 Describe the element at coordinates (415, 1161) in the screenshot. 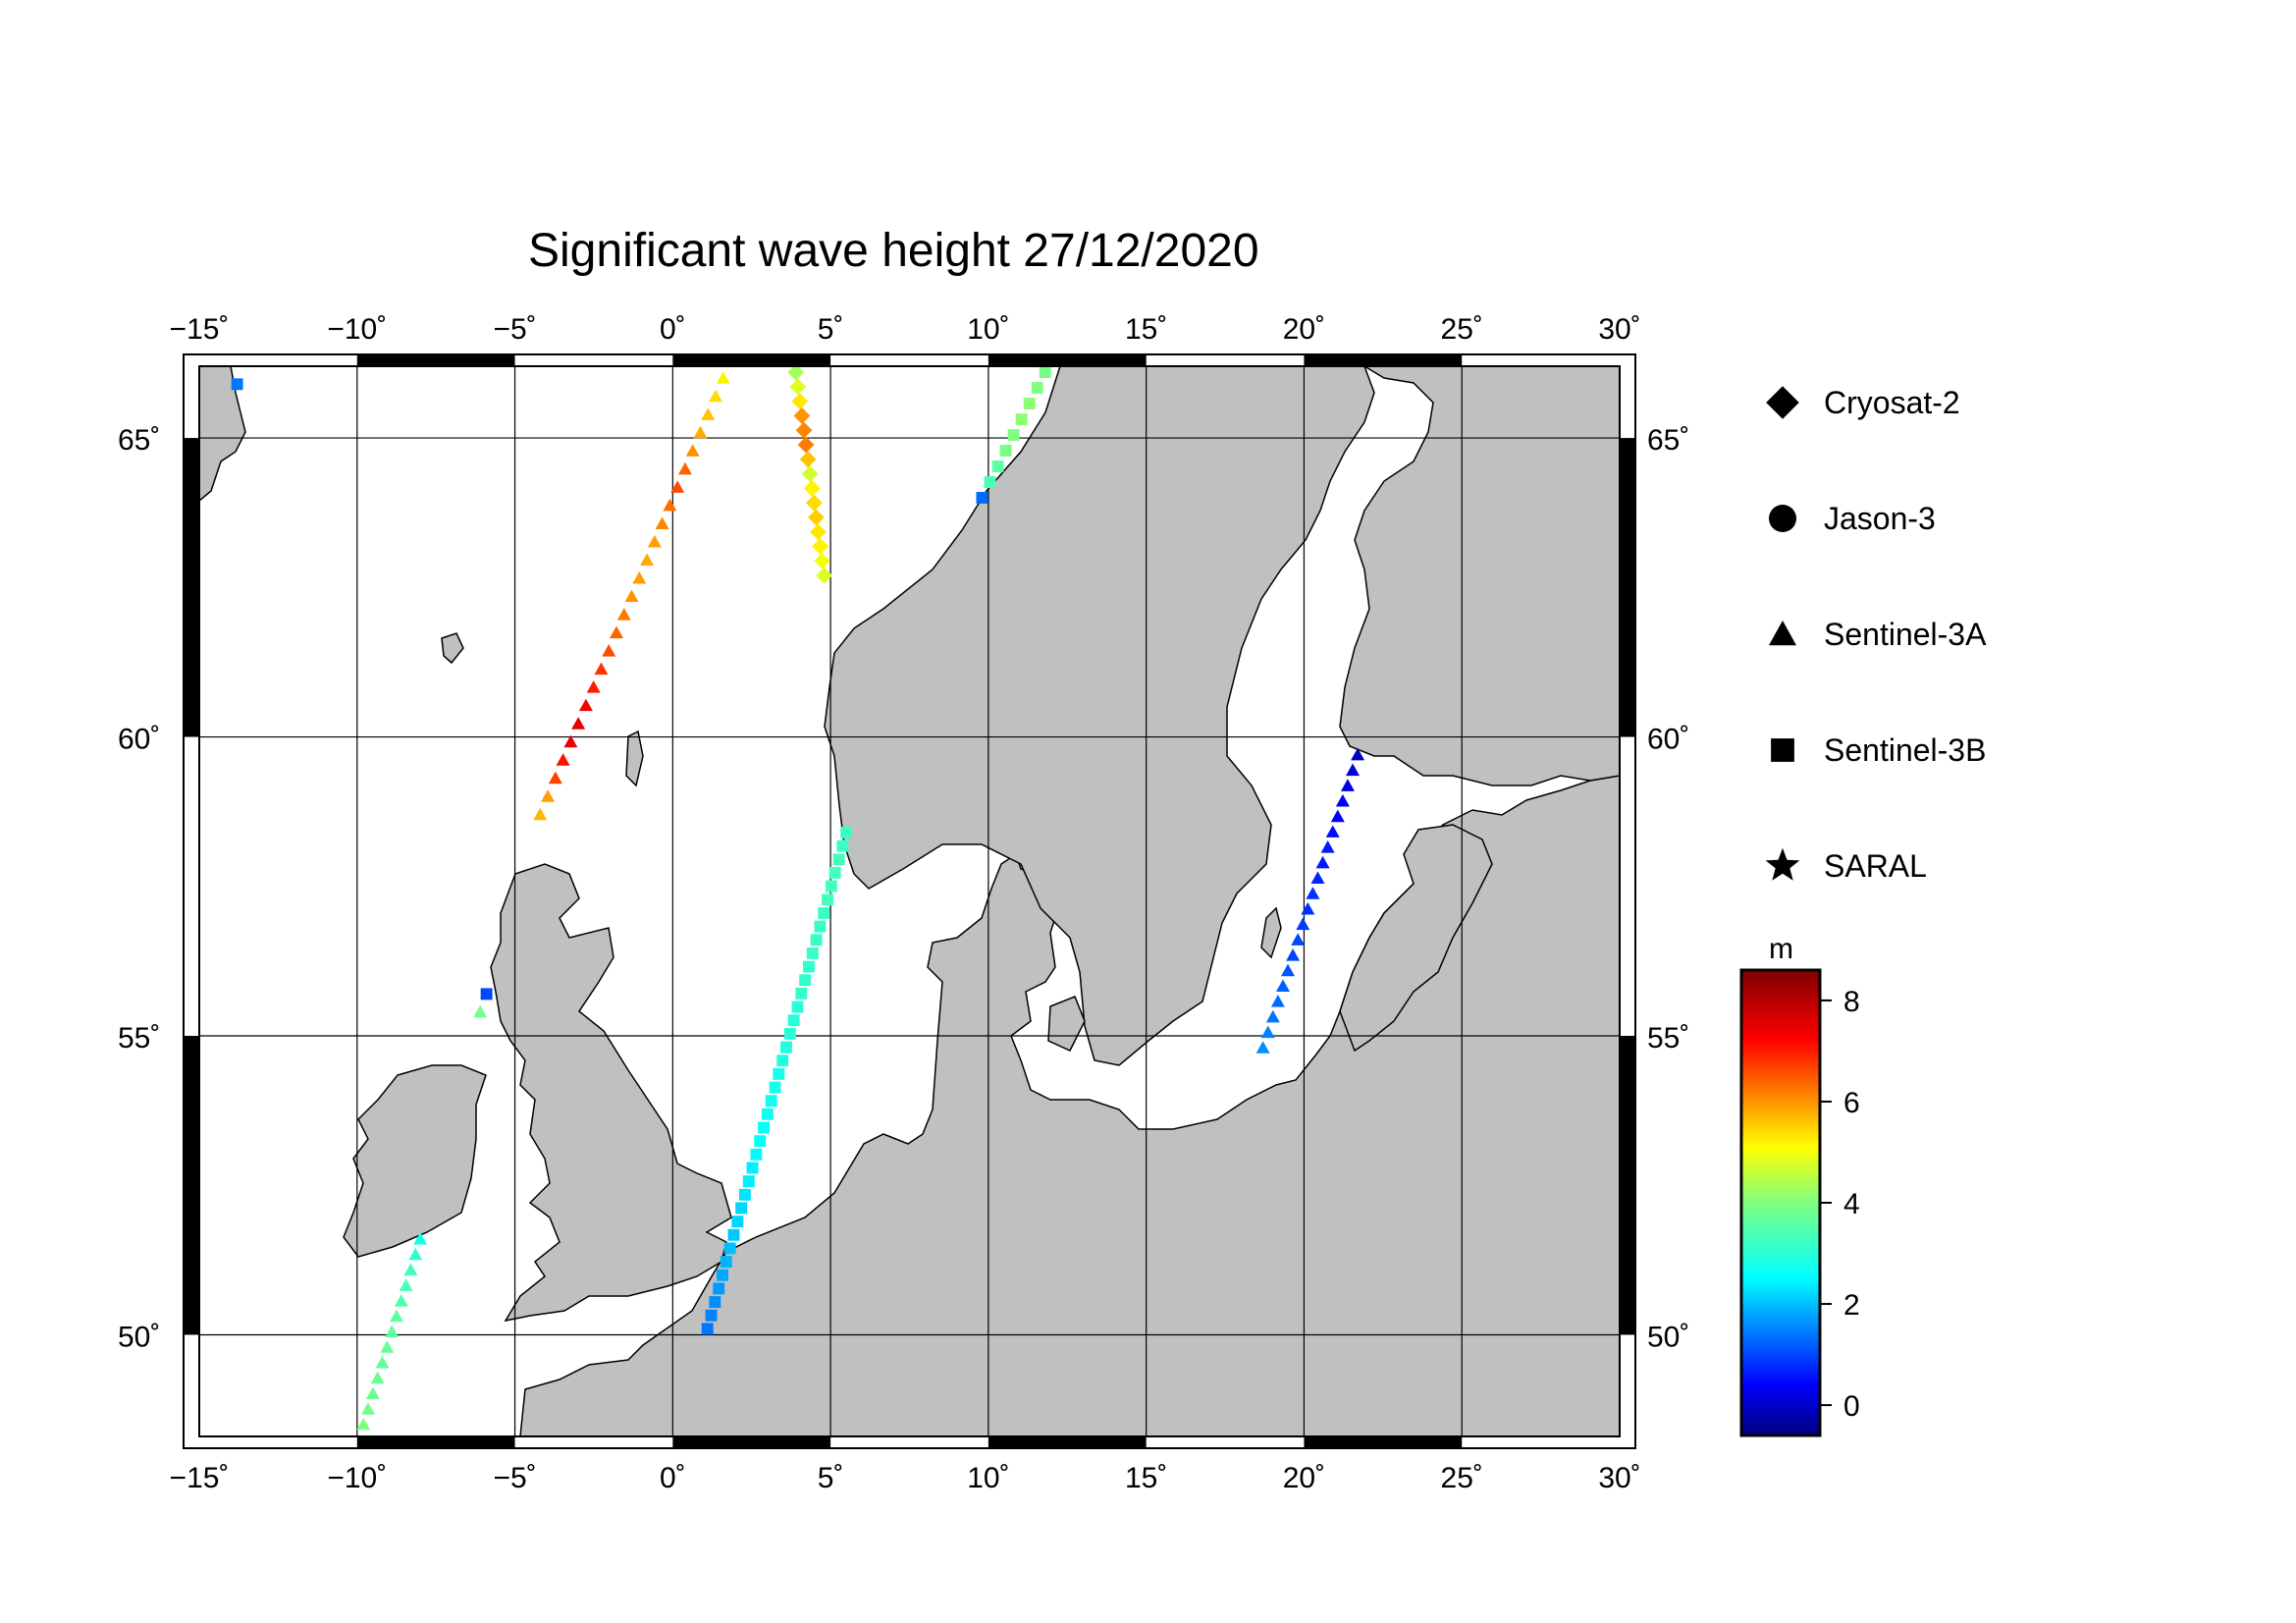

I see `land-ireland` at that location.